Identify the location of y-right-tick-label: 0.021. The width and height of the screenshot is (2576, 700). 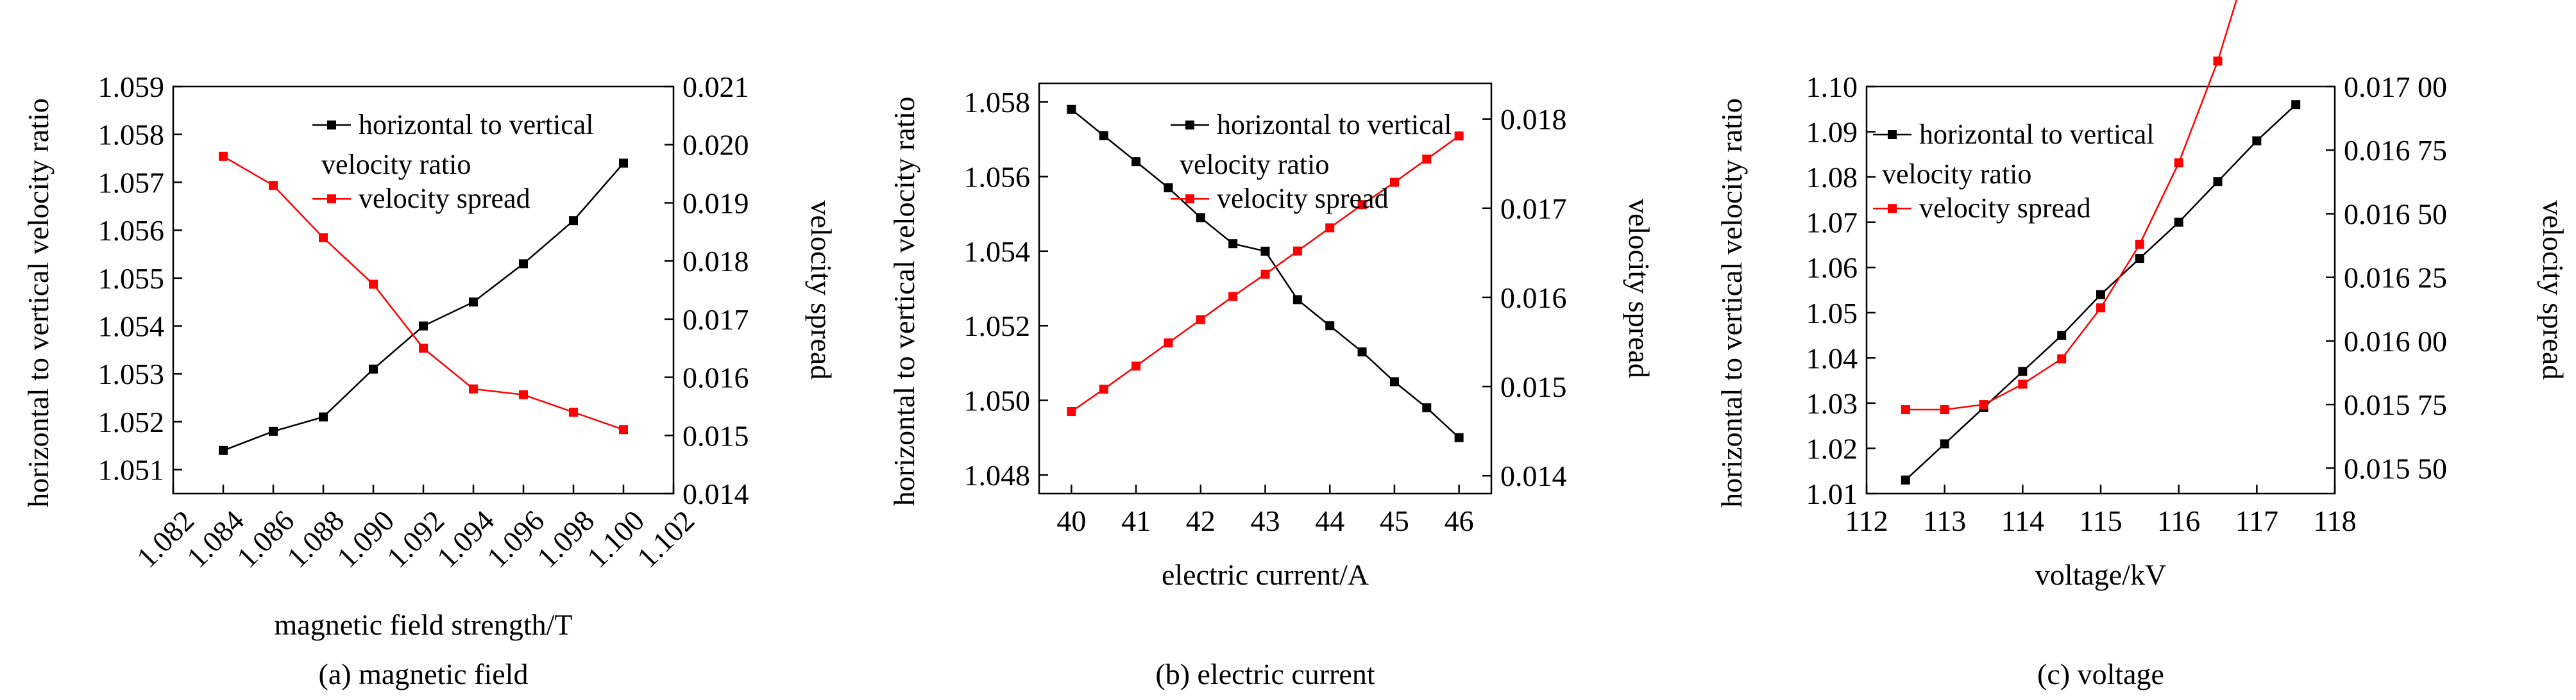
(715, 87).